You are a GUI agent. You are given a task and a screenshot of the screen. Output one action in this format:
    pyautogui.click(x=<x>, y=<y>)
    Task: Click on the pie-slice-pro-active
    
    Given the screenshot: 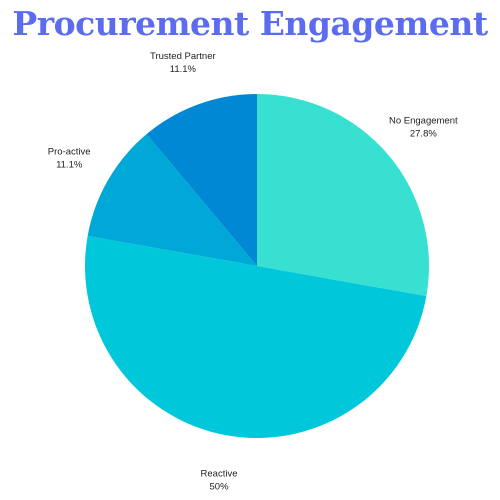 What is the action you would take?
    pyautogui.click(x=172, y=200)
    